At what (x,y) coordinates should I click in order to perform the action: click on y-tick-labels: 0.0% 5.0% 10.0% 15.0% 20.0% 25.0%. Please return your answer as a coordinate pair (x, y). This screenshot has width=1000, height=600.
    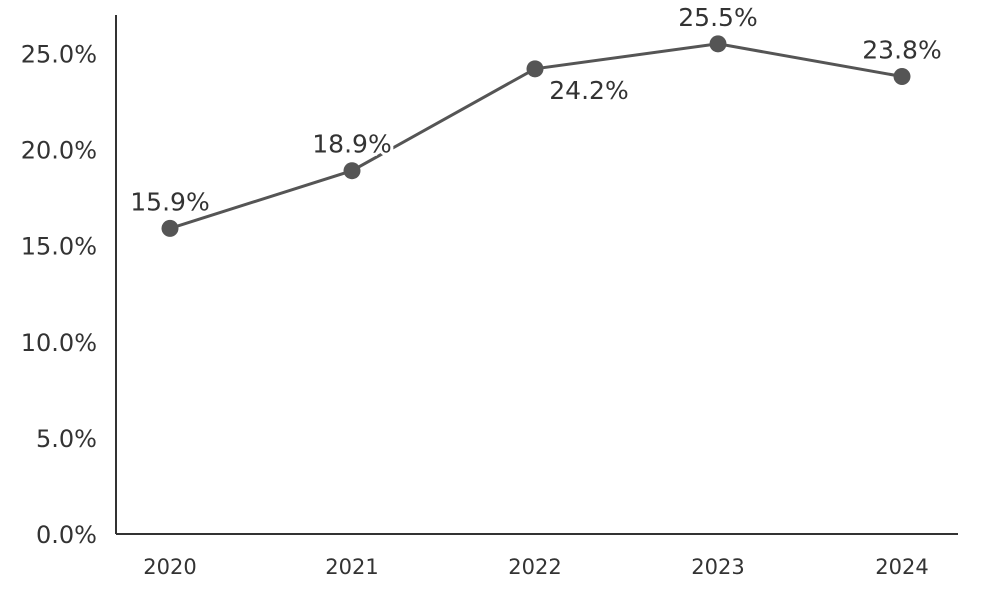
    Looking at the image, I should click on (59, 294).